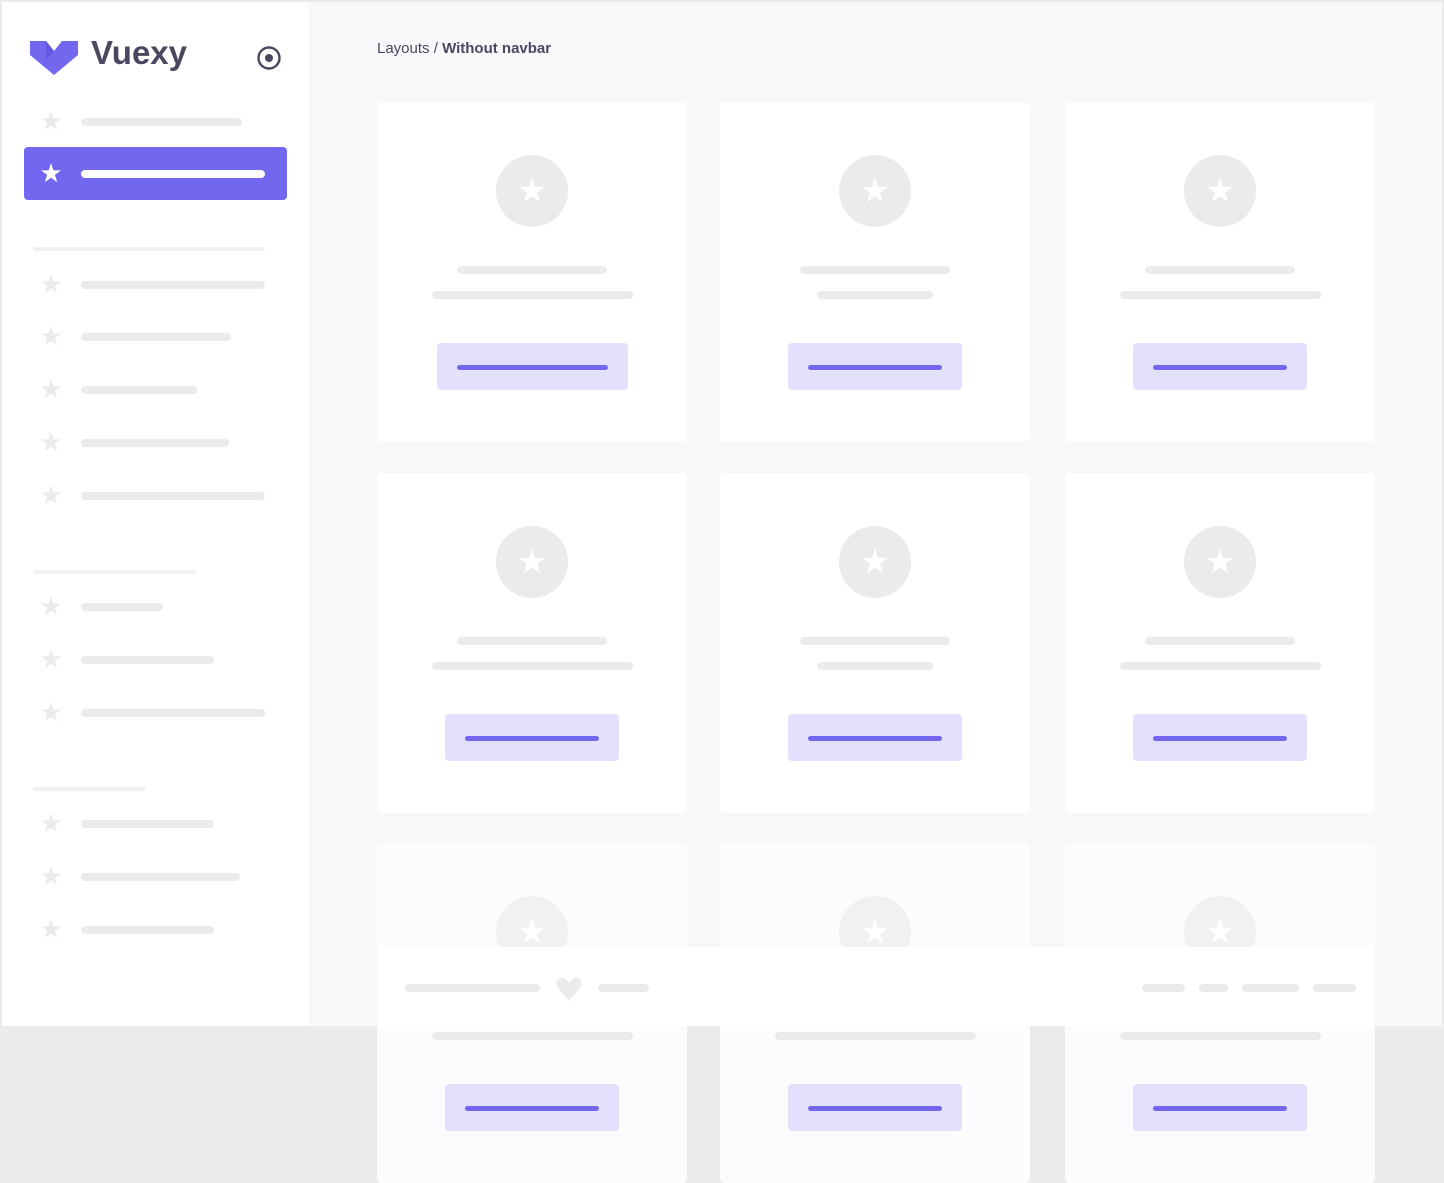  What do you see at coordinates (403, 48) in the screenshot?
I see `breadcrumb-parent: Layouts` at bounding box center [403, 48].